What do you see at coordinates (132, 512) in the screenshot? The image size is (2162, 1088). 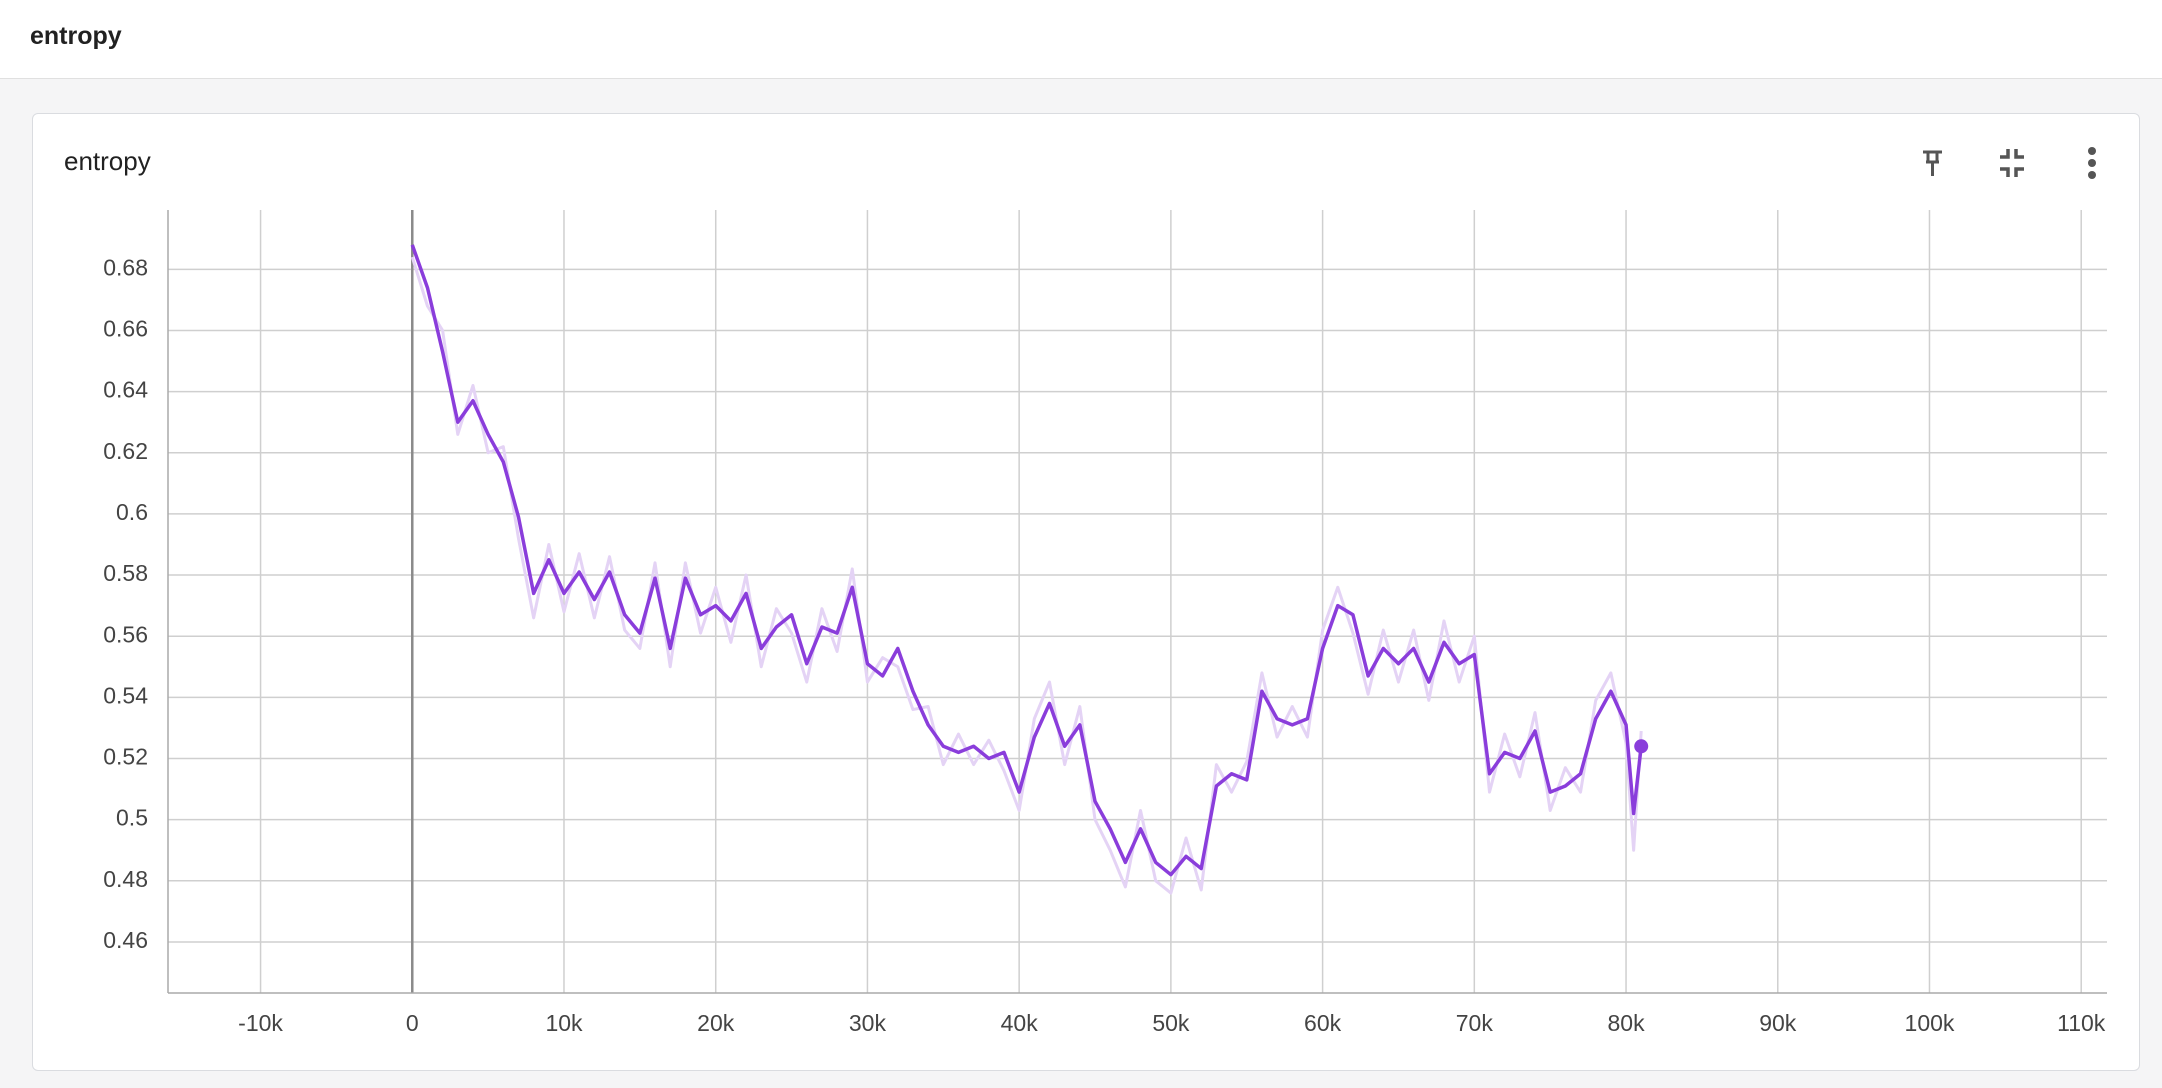 I see `y-tick-label: 0.6` at bounding box center [132, 512].